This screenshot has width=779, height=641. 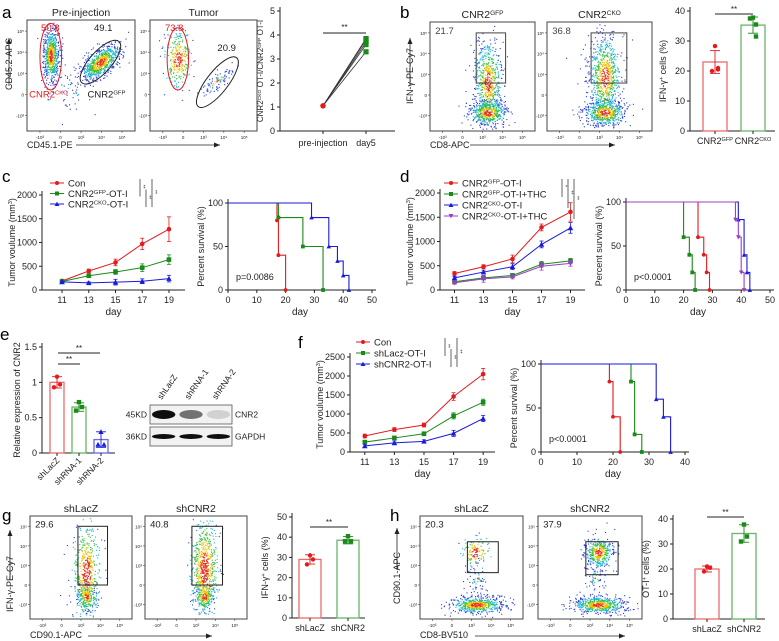 What do you see at coordinates (17, 400) in the screenshot?
I see `y-axis-label-part: Relative expression of CNR2` at bounding box center [17, 400].